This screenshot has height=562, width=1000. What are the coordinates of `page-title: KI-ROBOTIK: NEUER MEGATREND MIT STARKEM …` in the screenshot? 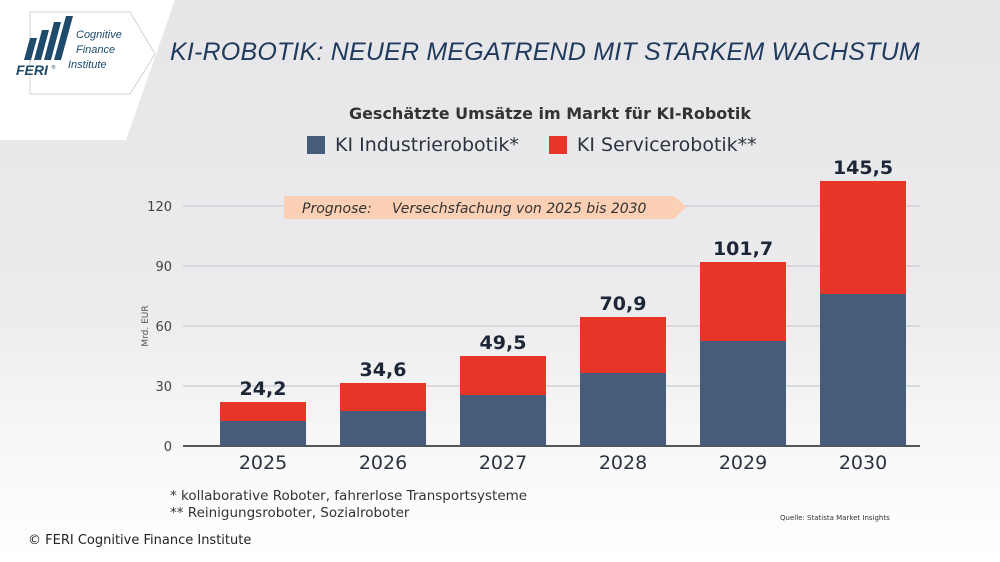 It's located at (545, 52).